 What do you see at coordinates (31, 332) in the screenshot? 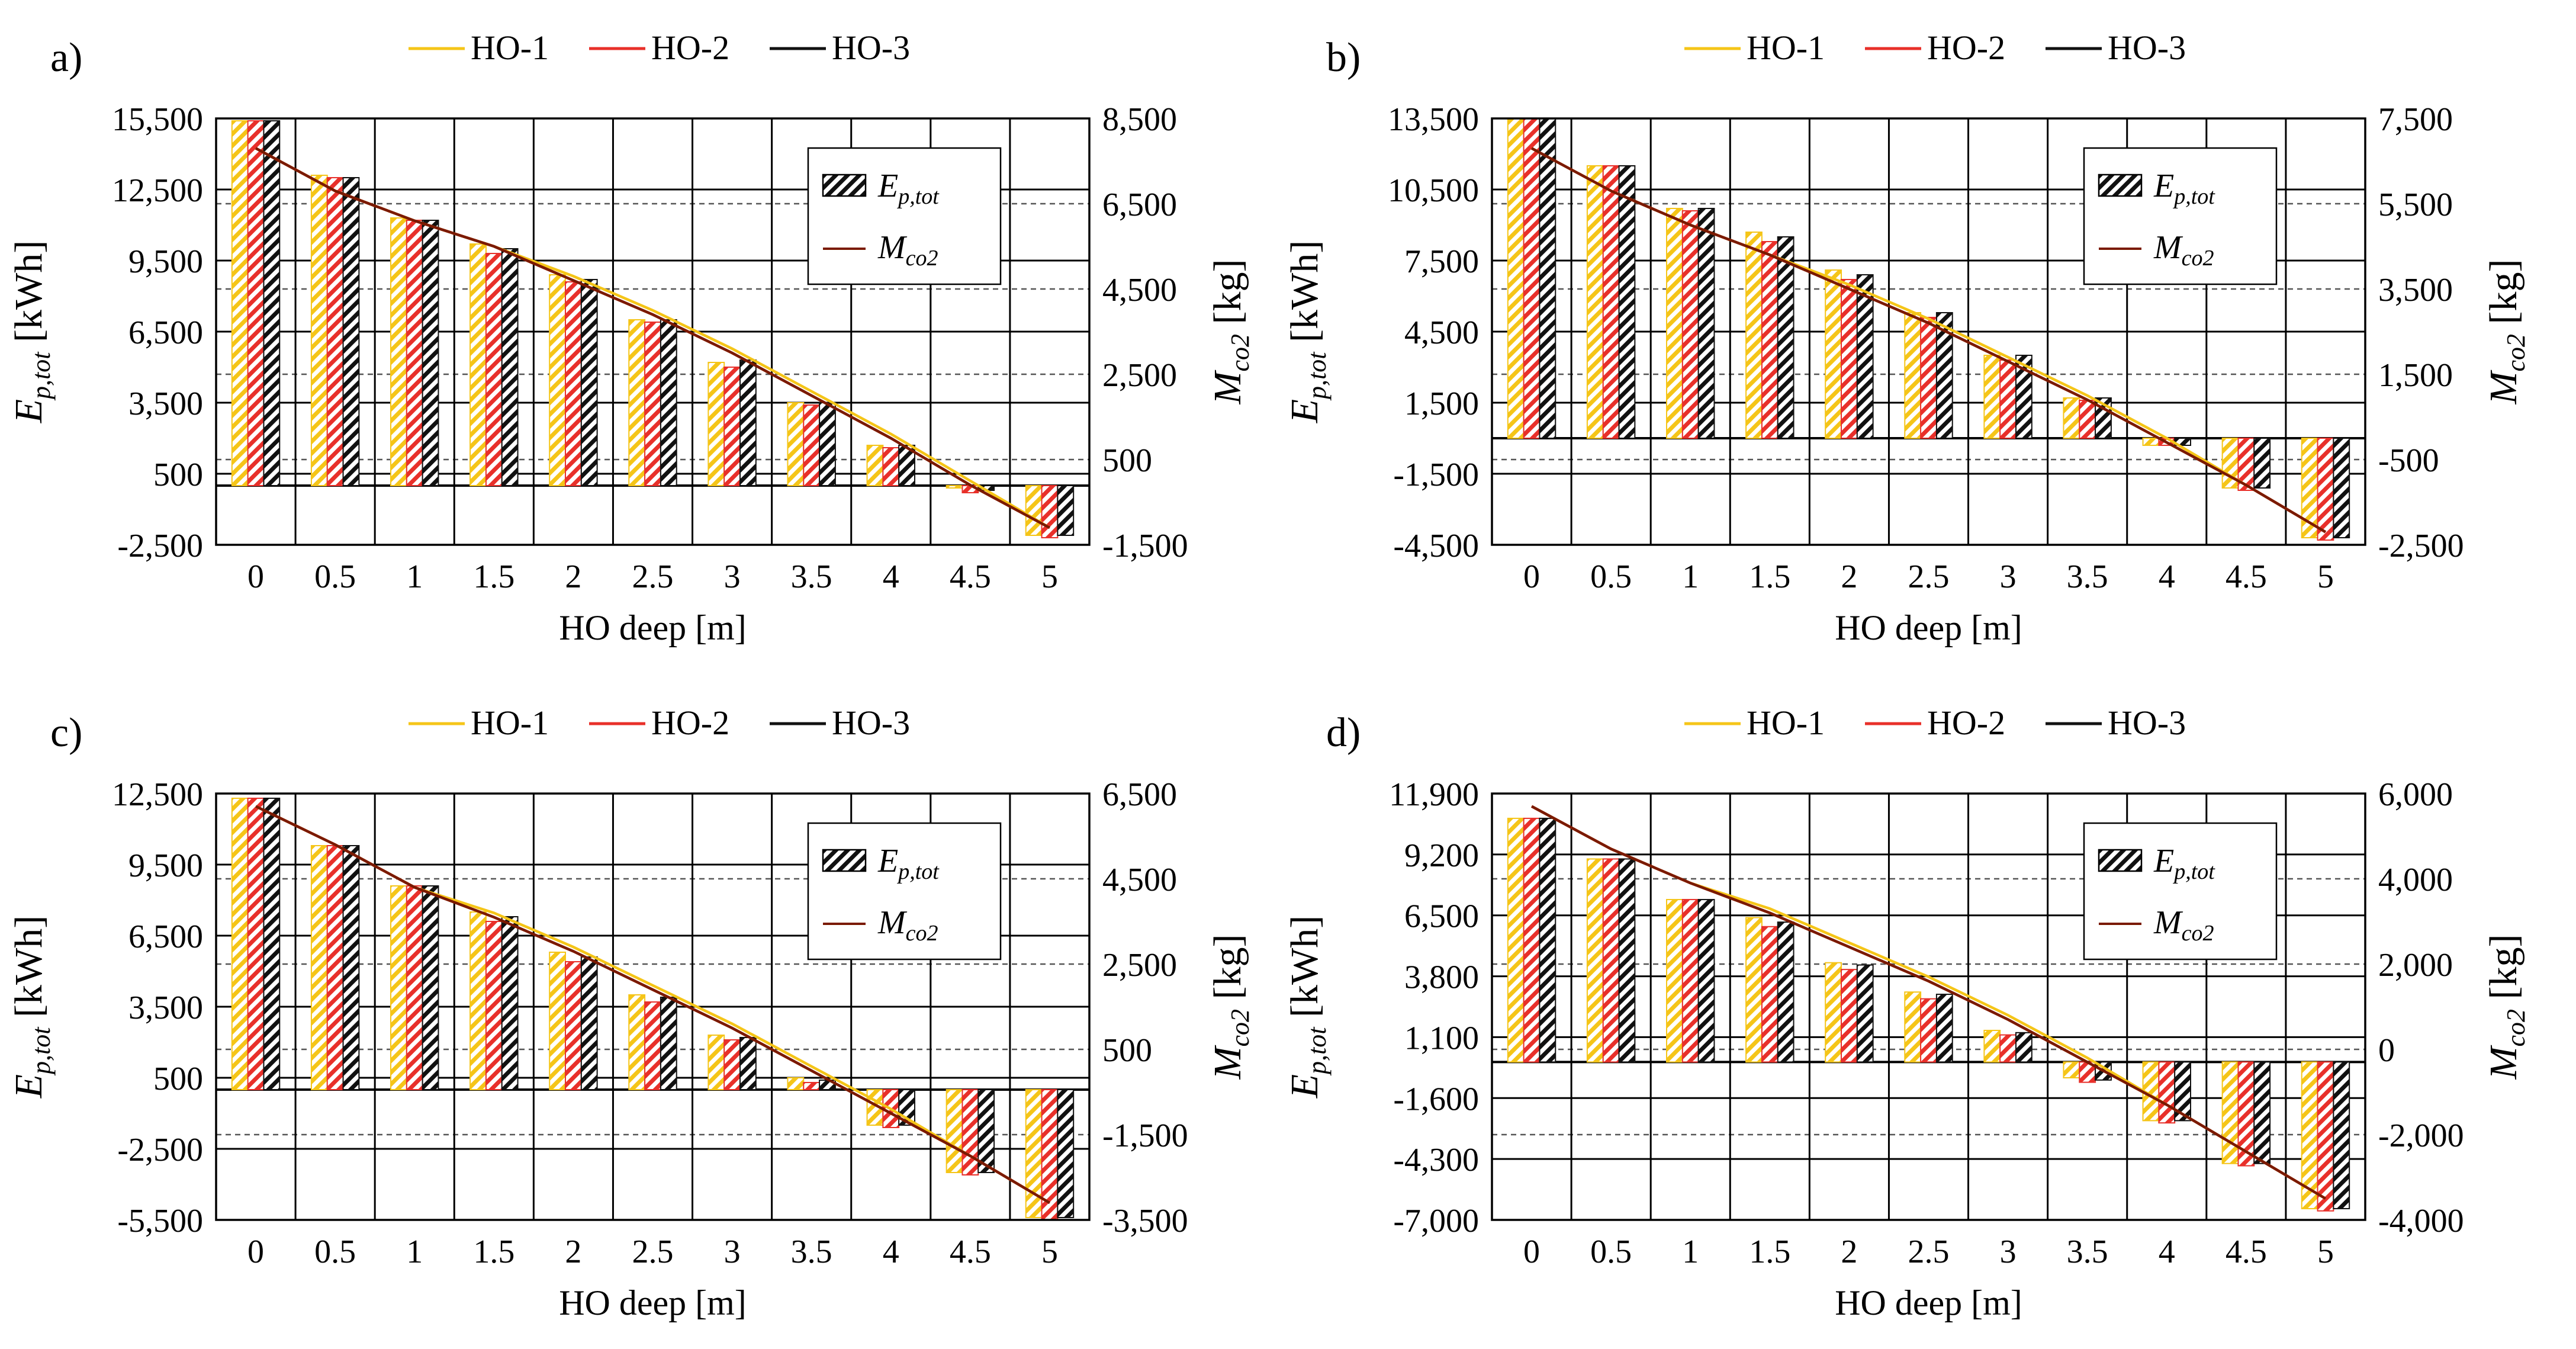
I see `y-axis-label-text: Ep,tot [kWh]` at bounding box center [31, 332].